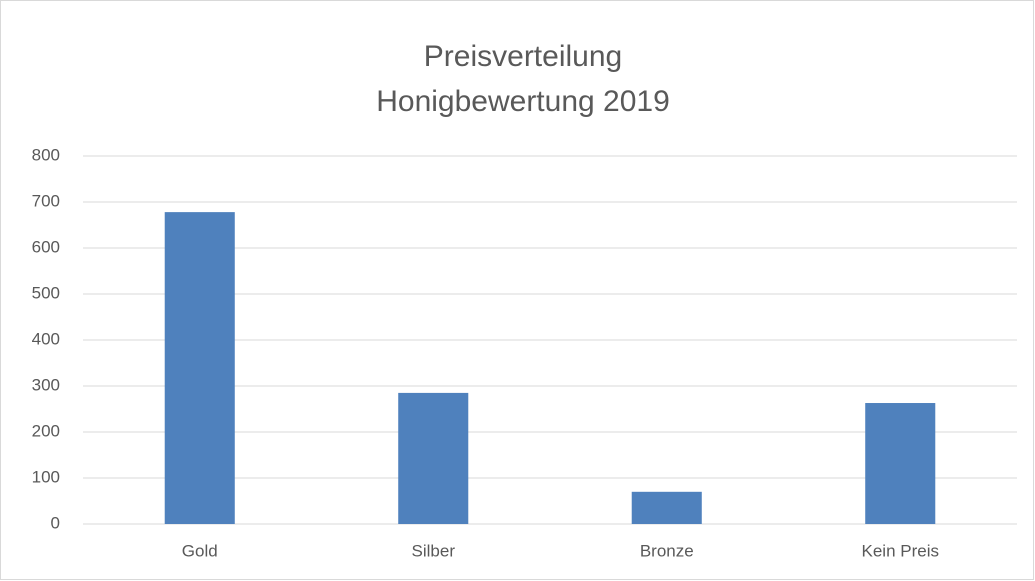  Describe the element at coordinates (434, 550) in the screenshot. I see `x-tick-label: Silber` at that location.